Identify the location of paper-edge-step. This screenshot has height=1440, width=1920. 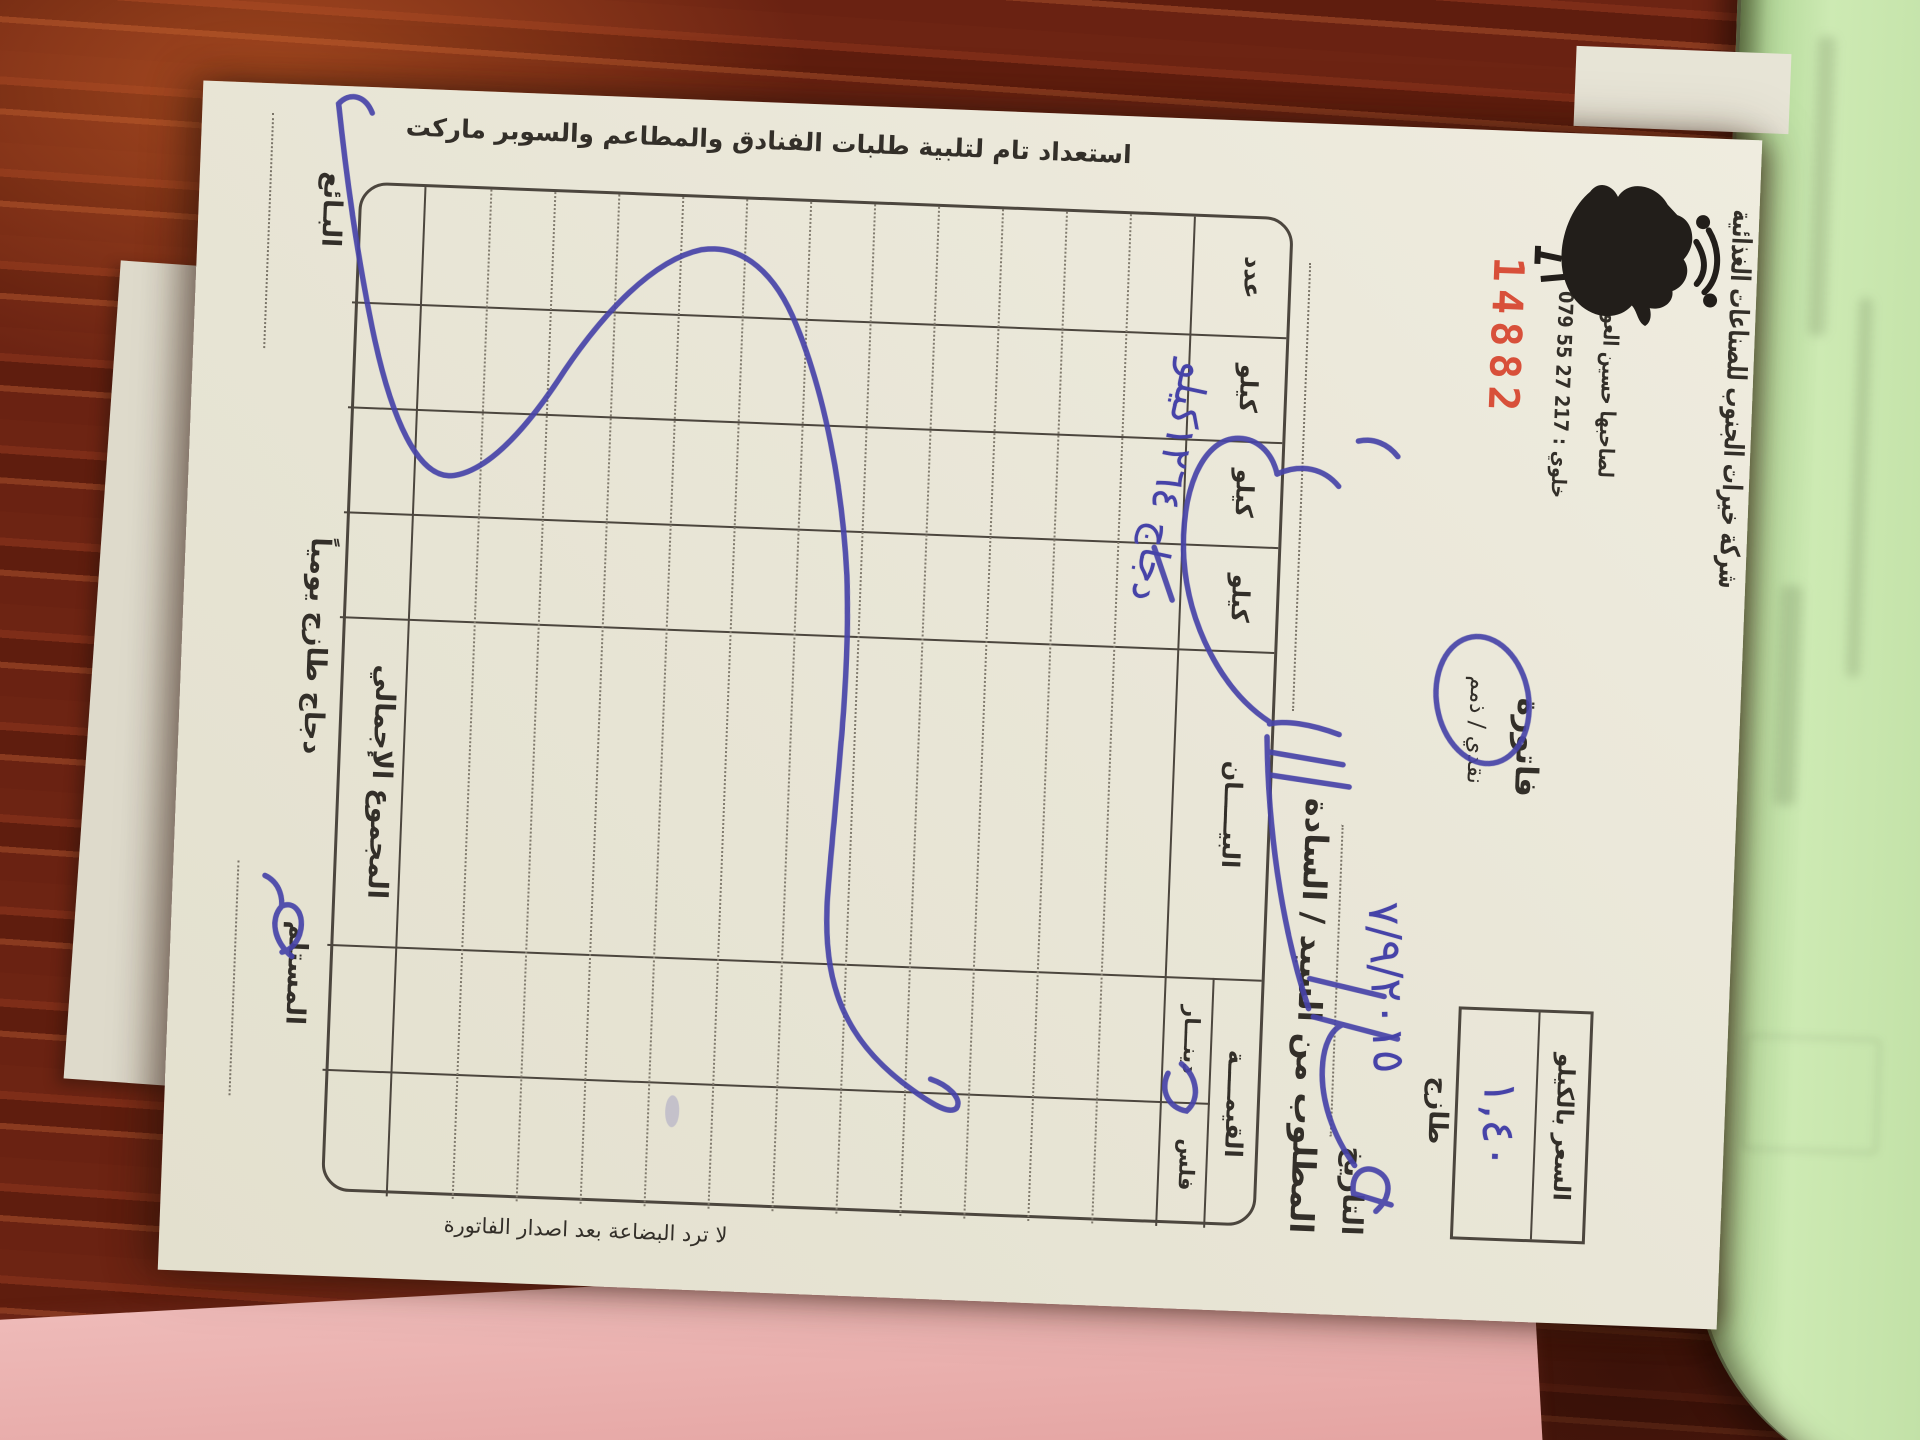
(1682, 90).